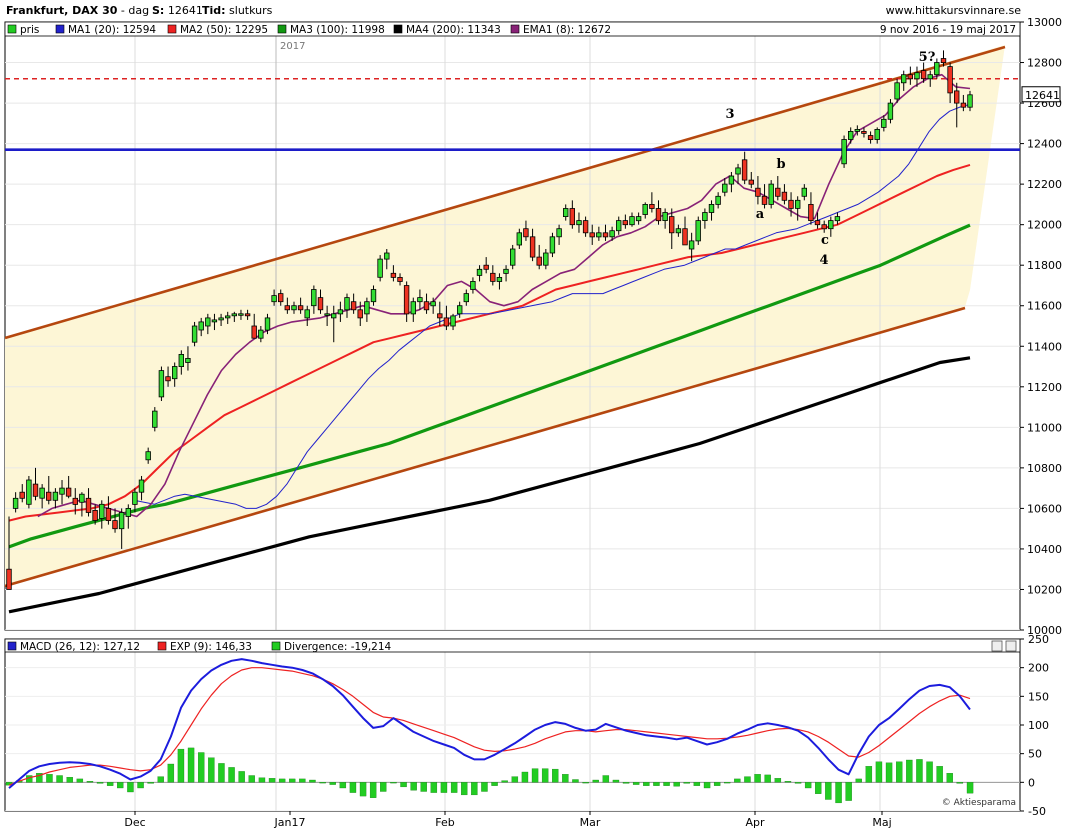 The image size is (1065, 834). I want to click on x-axis-label: Feb, so click(444, 822).